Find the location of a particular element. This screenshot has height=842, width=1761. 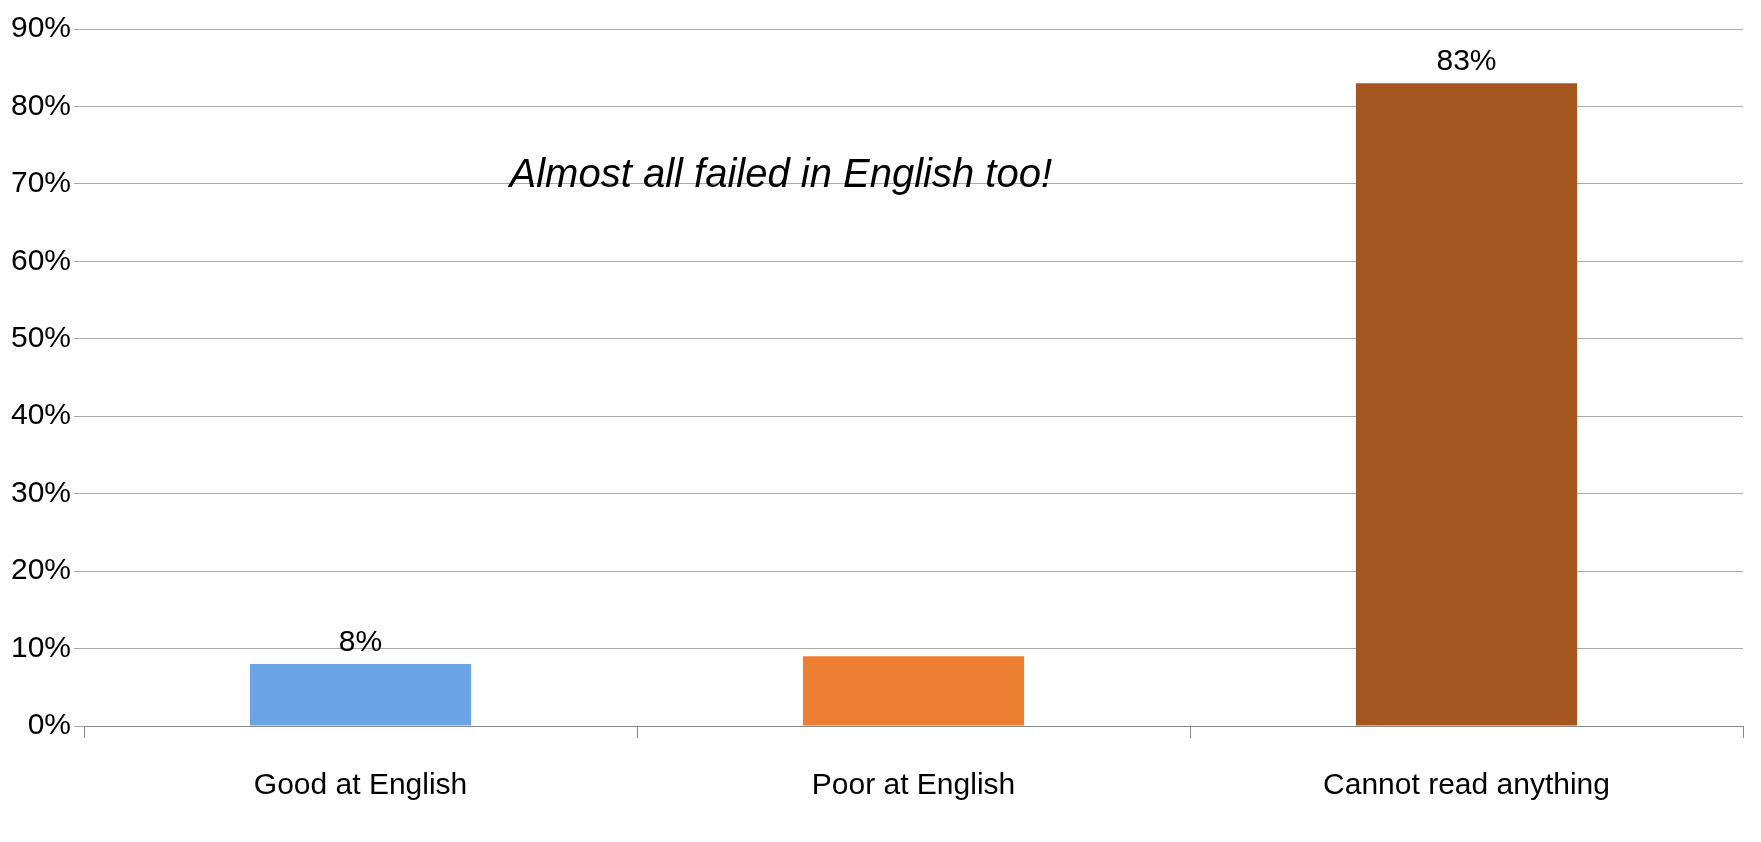

y-tick-label: 30% is located at coordinates (41, 491).